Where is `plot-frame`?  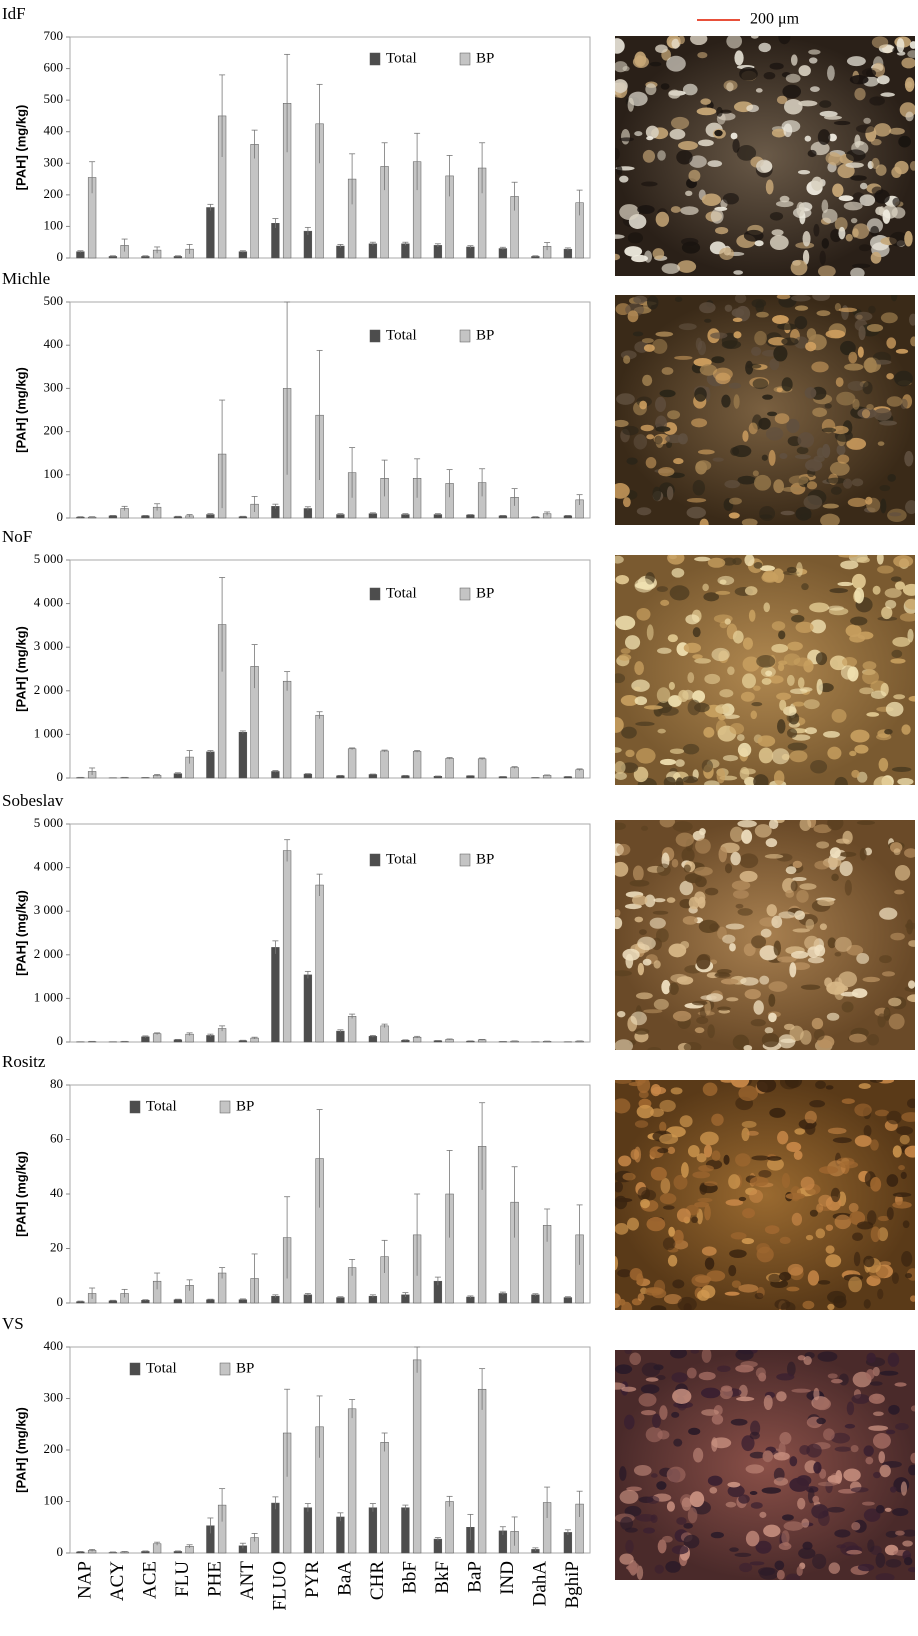 plot-frame is located at coordinates (330, 410).